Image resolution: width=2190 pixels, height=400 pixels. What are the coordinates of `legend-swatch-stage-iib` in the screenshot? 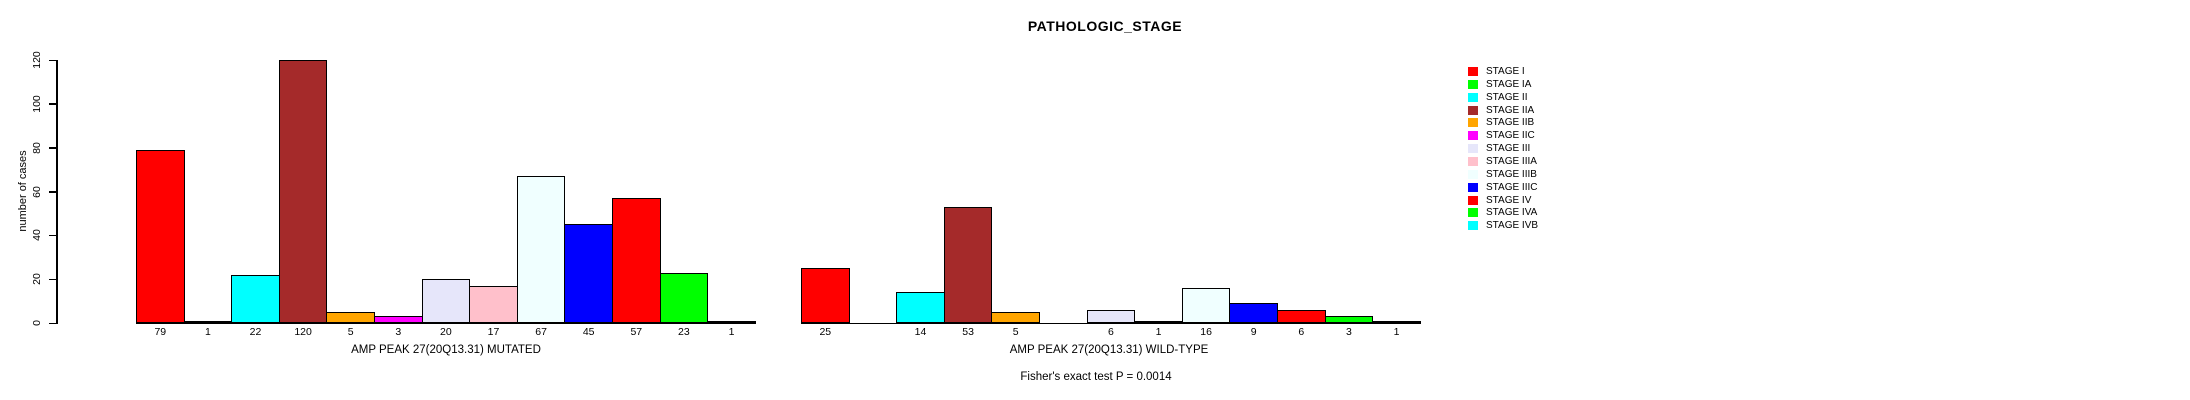 It's located at (1473, 123).